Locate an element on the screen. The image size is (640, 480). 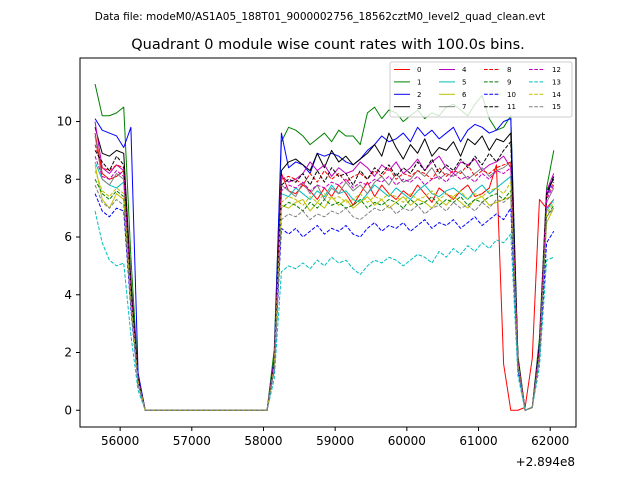
y-tick-label: 2 is located at coordinates (68, 353).